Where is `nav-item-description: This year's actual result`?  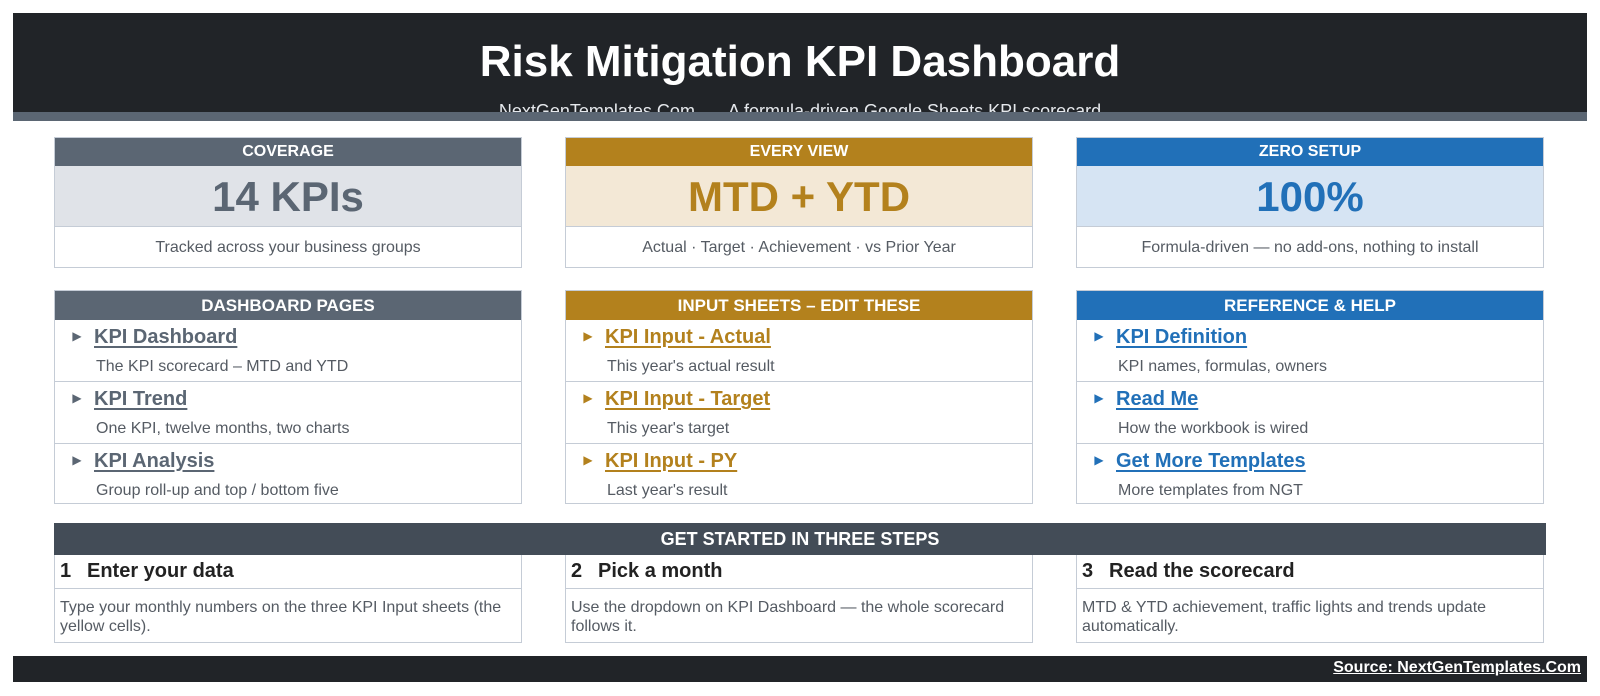
nav-item-description: This year's actual result is located at coordinates (691, 366).